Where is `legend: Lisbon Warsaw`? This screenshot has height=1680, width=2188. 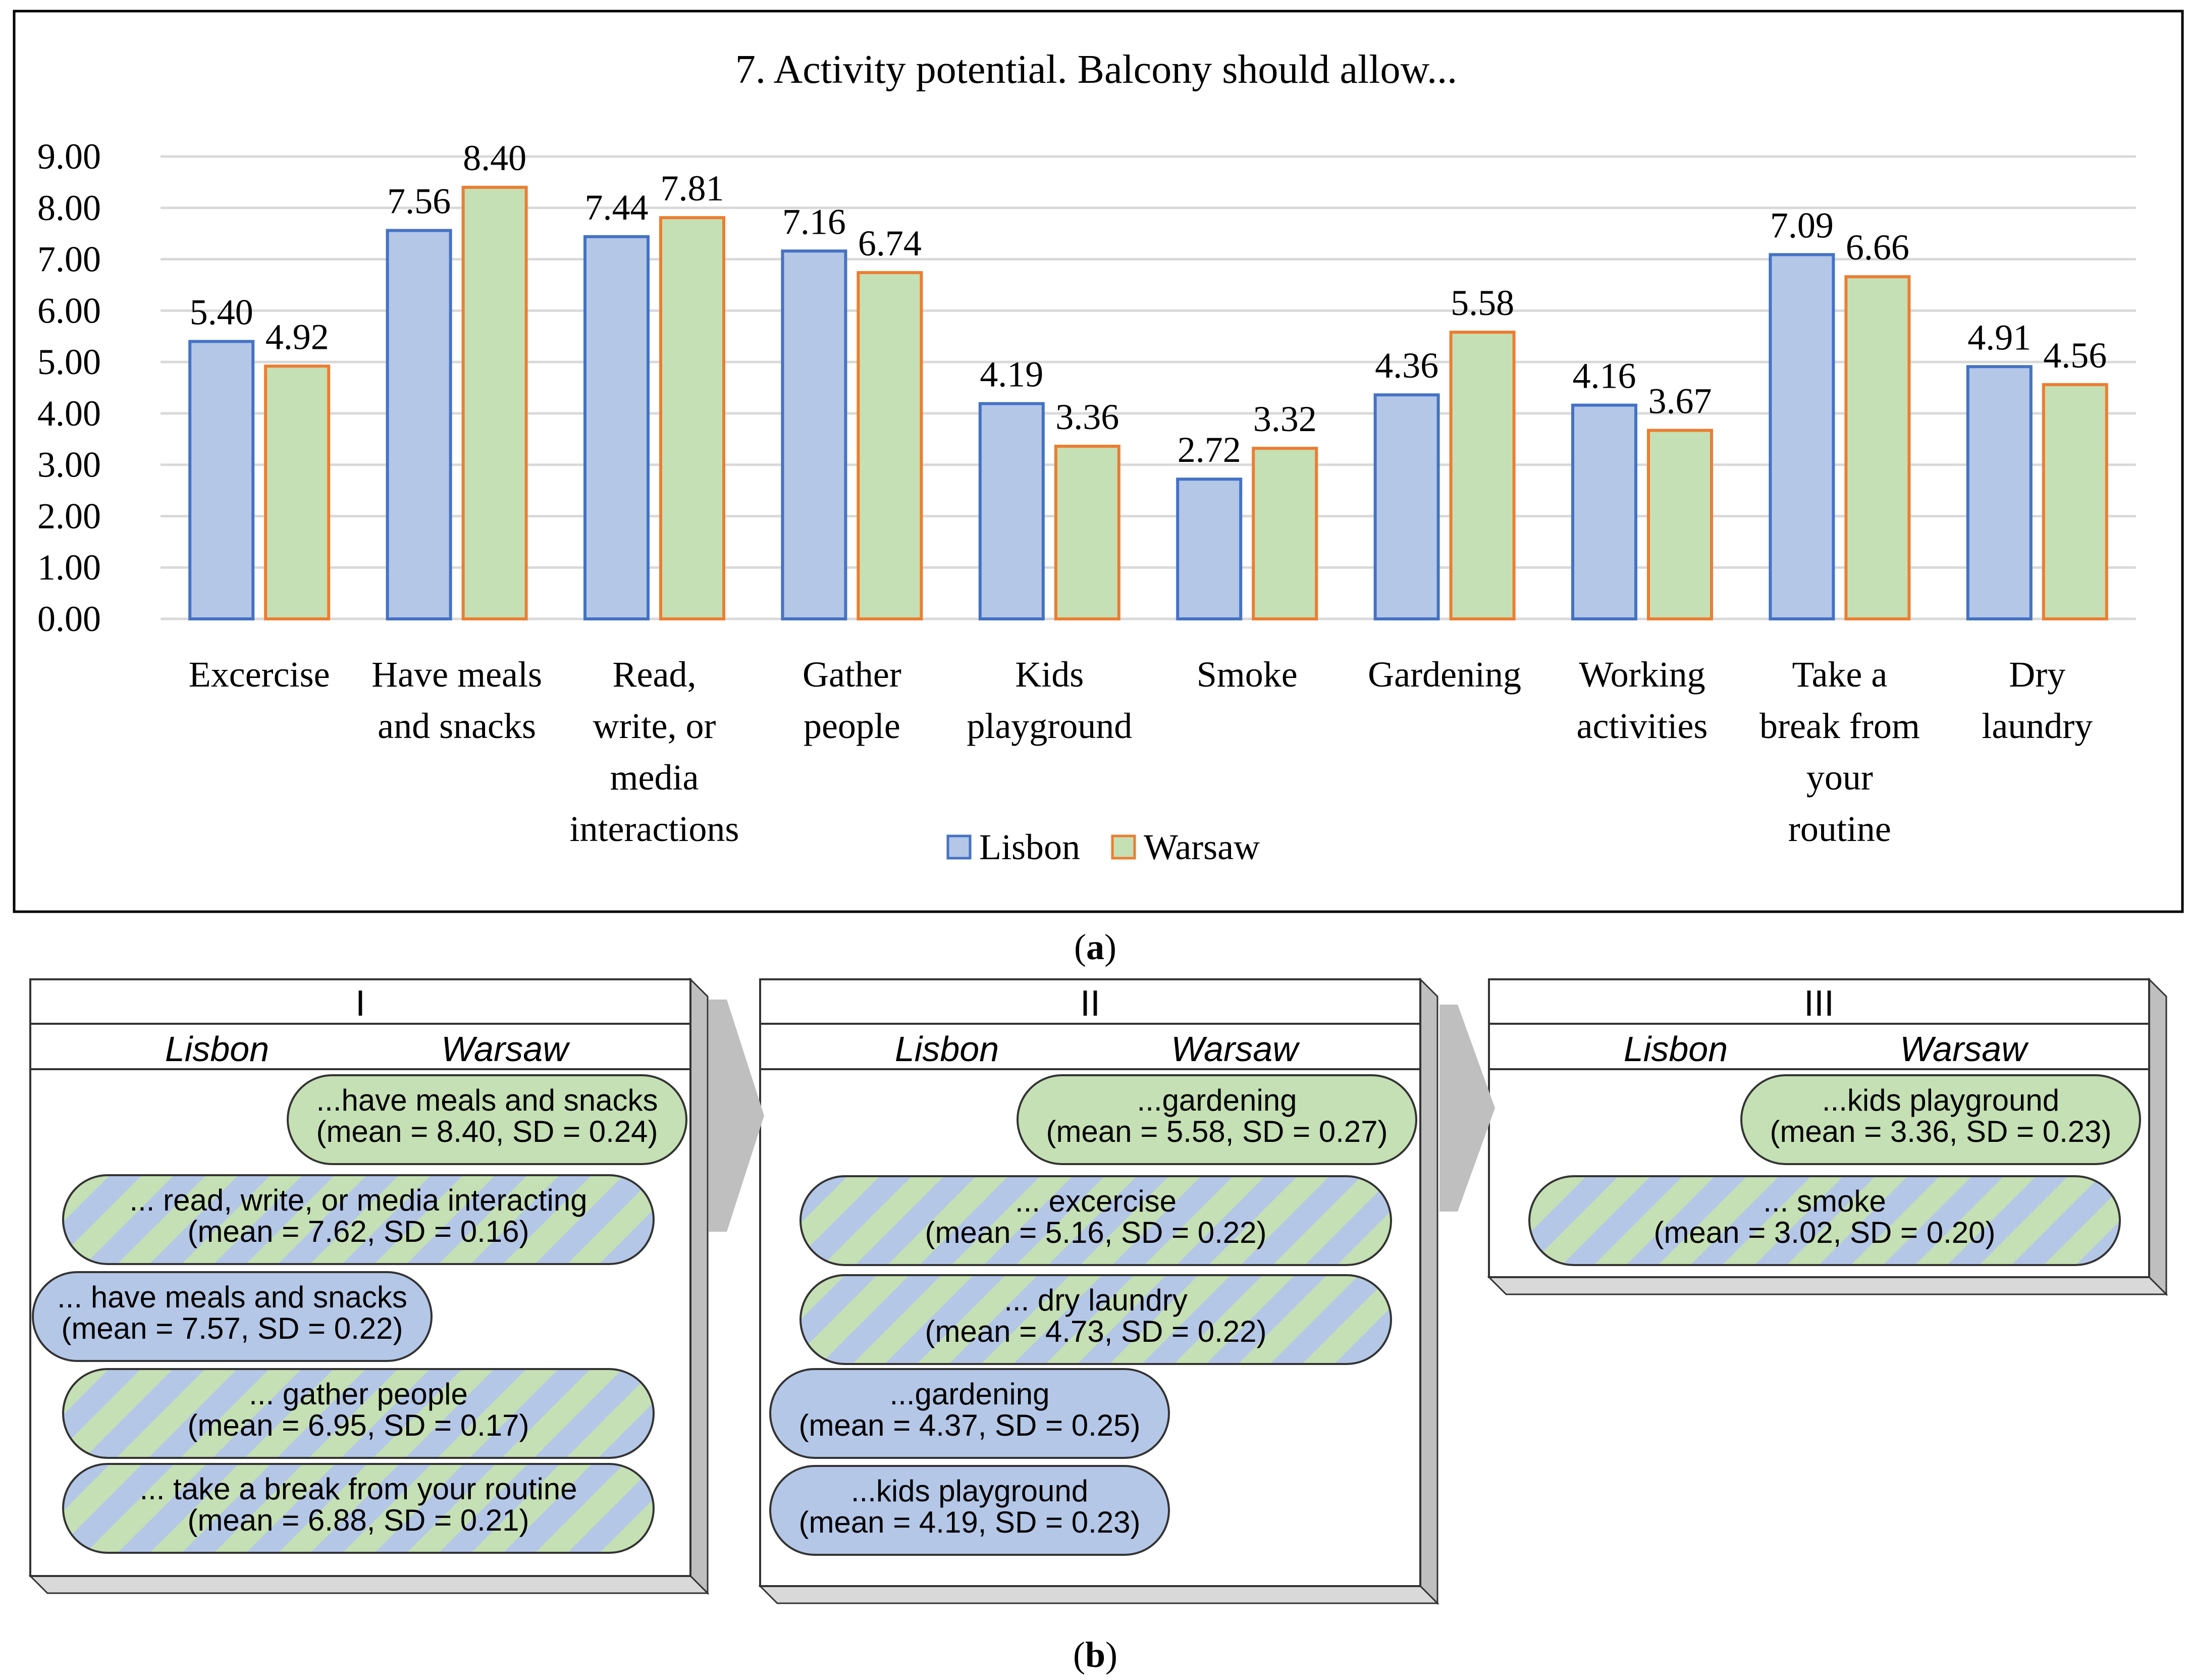 legend: Lisbon Warsaw is located at coordinates (1103, 847).